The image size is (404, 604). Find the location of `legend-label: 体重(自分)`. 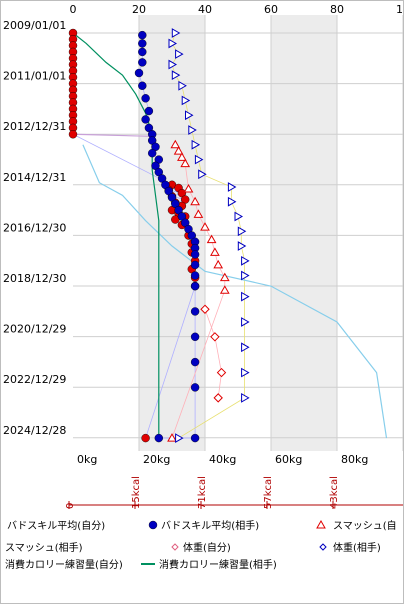

legend-label: 体重(自分) is located at coordinates (207, 547).